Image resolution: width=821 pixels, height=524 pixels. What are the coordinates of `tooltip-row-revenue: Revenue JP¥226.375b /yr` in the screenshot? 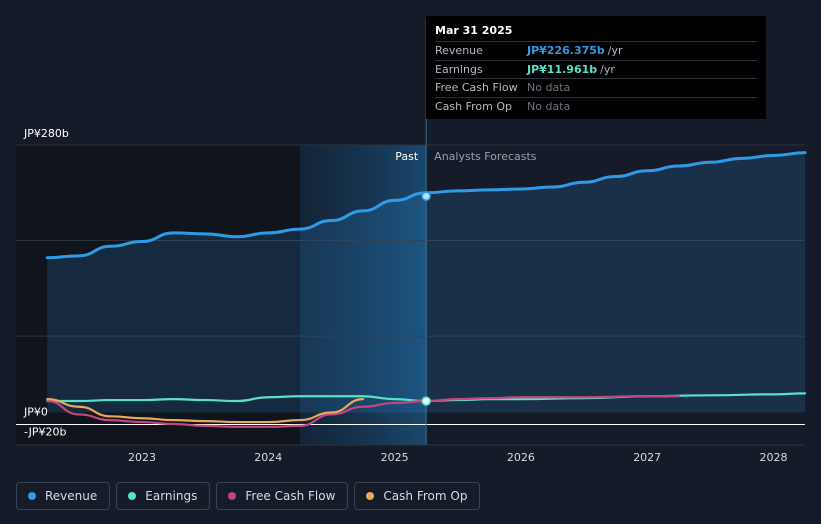 It's located at (596, 50).